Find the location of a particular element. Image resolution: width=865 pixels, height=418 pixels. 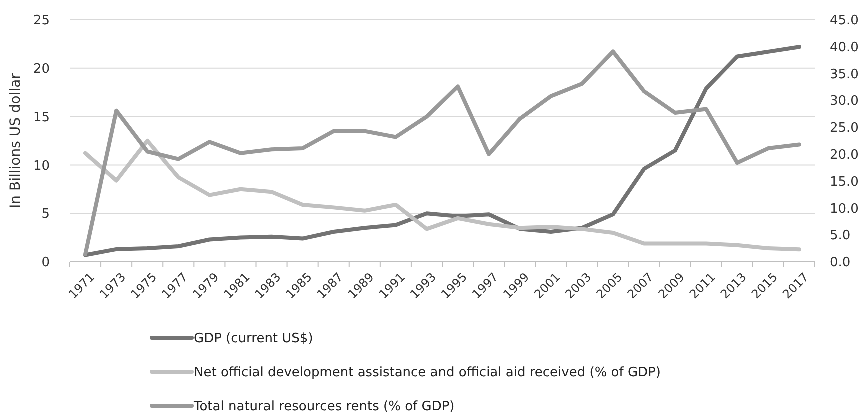

y-tick-label: 25 is located at coordinates (41, 21).